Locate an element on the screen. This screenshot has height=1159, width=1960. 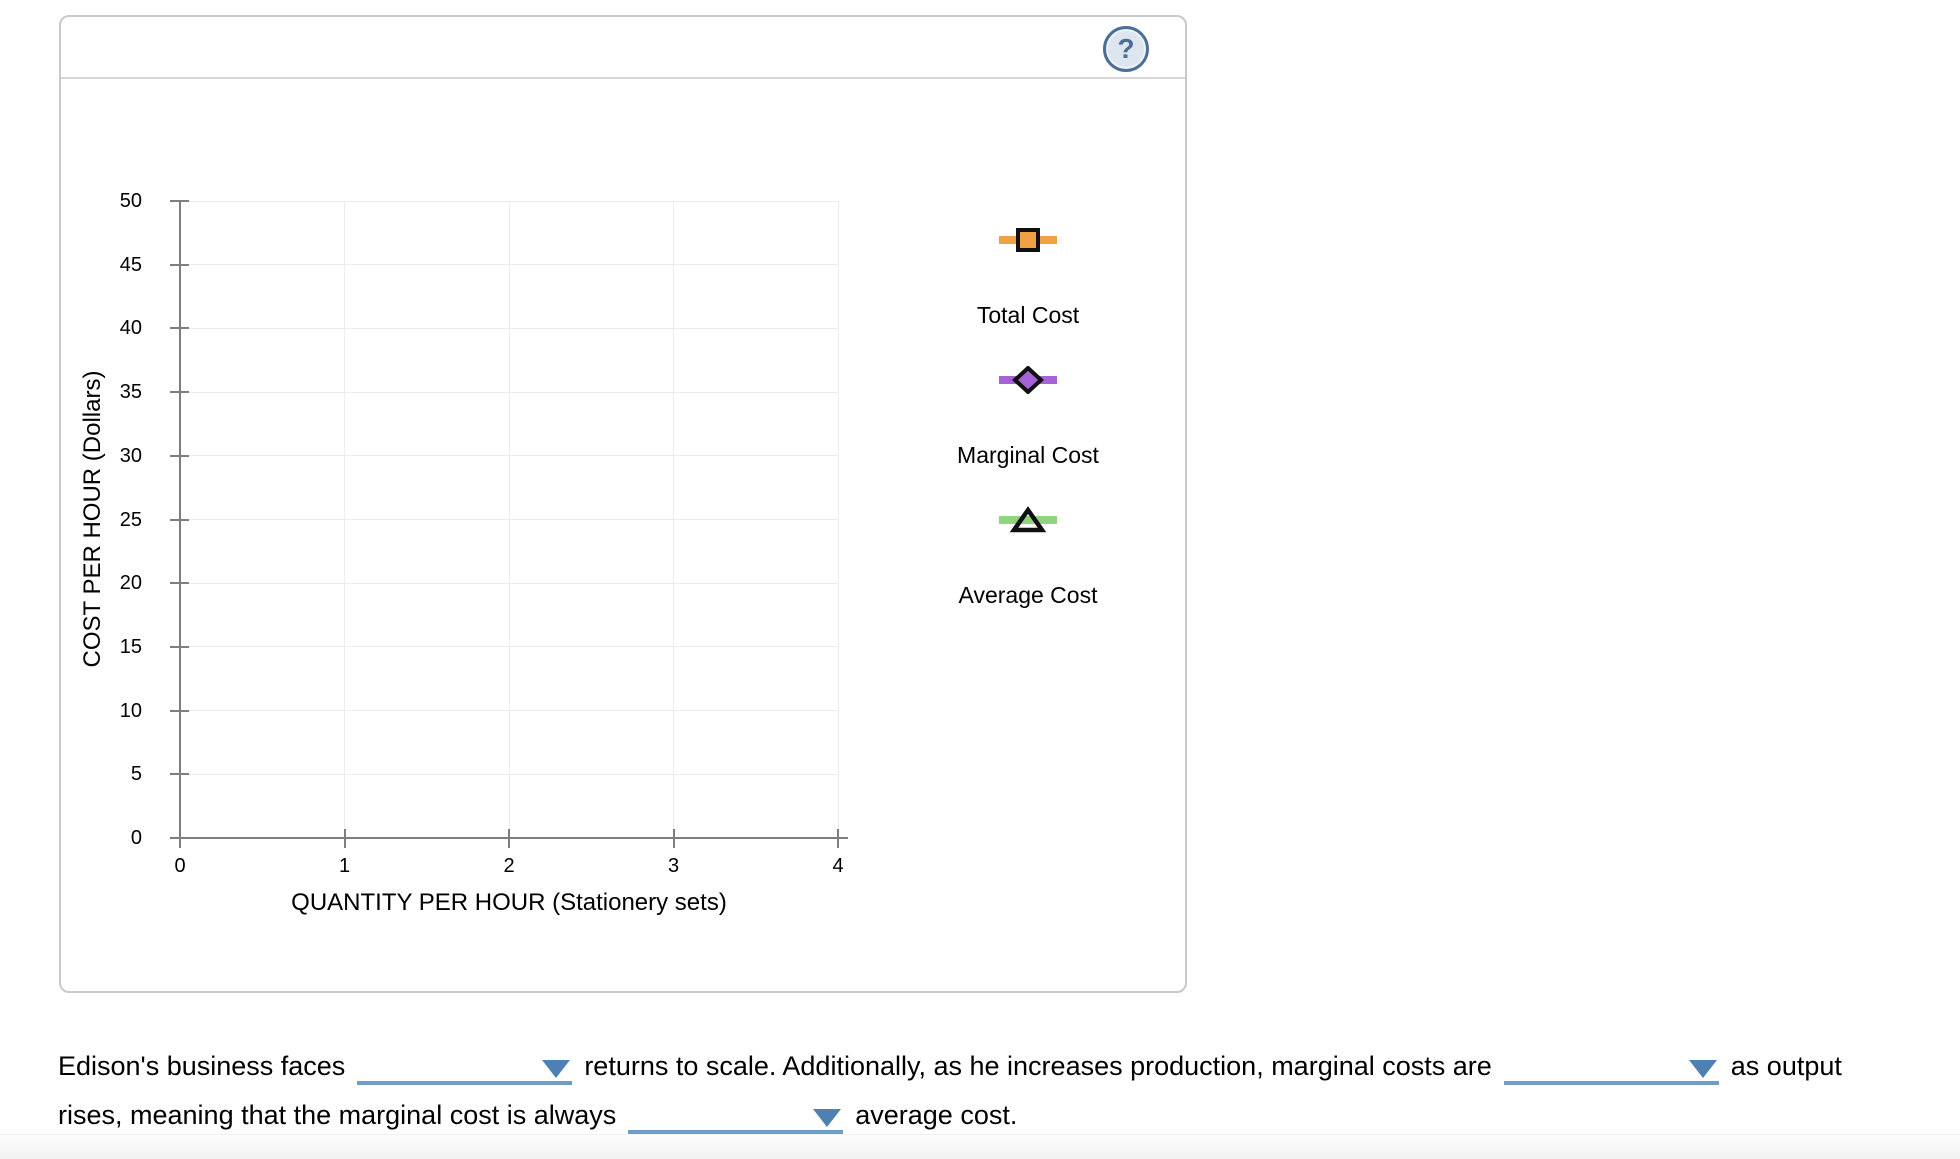
y-axis-tick-label: 20 is located at coordinates (130, 583).